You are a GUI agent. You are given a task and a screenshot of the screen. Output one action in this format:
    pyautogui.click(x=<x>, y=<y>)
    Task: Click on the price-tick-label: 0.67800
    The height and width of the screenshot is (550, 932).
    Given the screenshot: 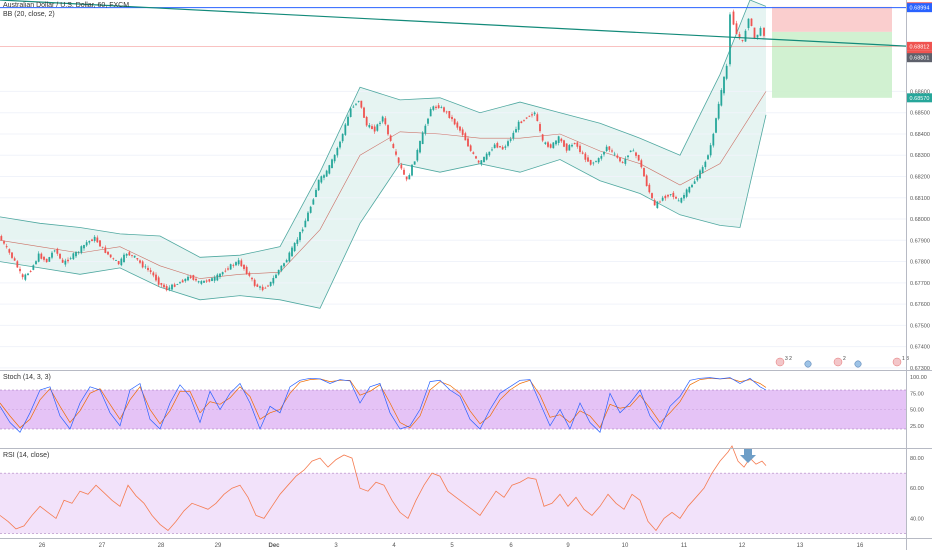 What is the action you would take?
    pyautogui.click(x=920, y=263)
    